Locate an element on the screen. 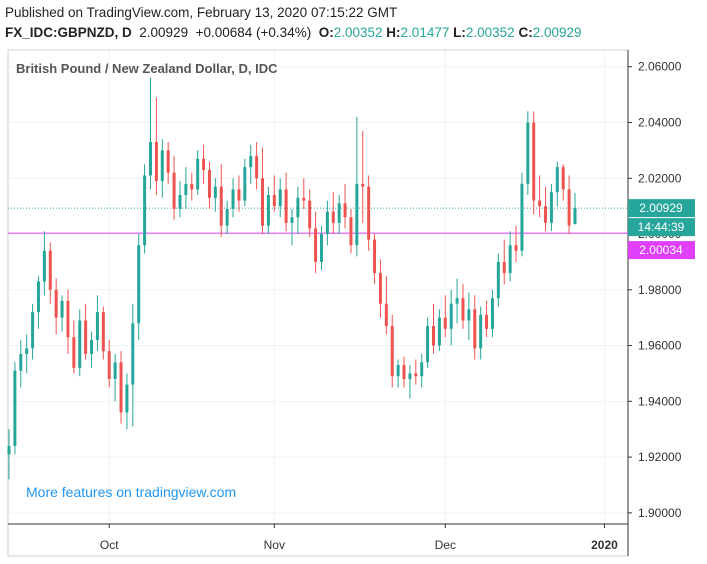 The height and width of the screenshot is (564, 707). price-tick-label: 2.06000 is located at coordinates (660, 67).